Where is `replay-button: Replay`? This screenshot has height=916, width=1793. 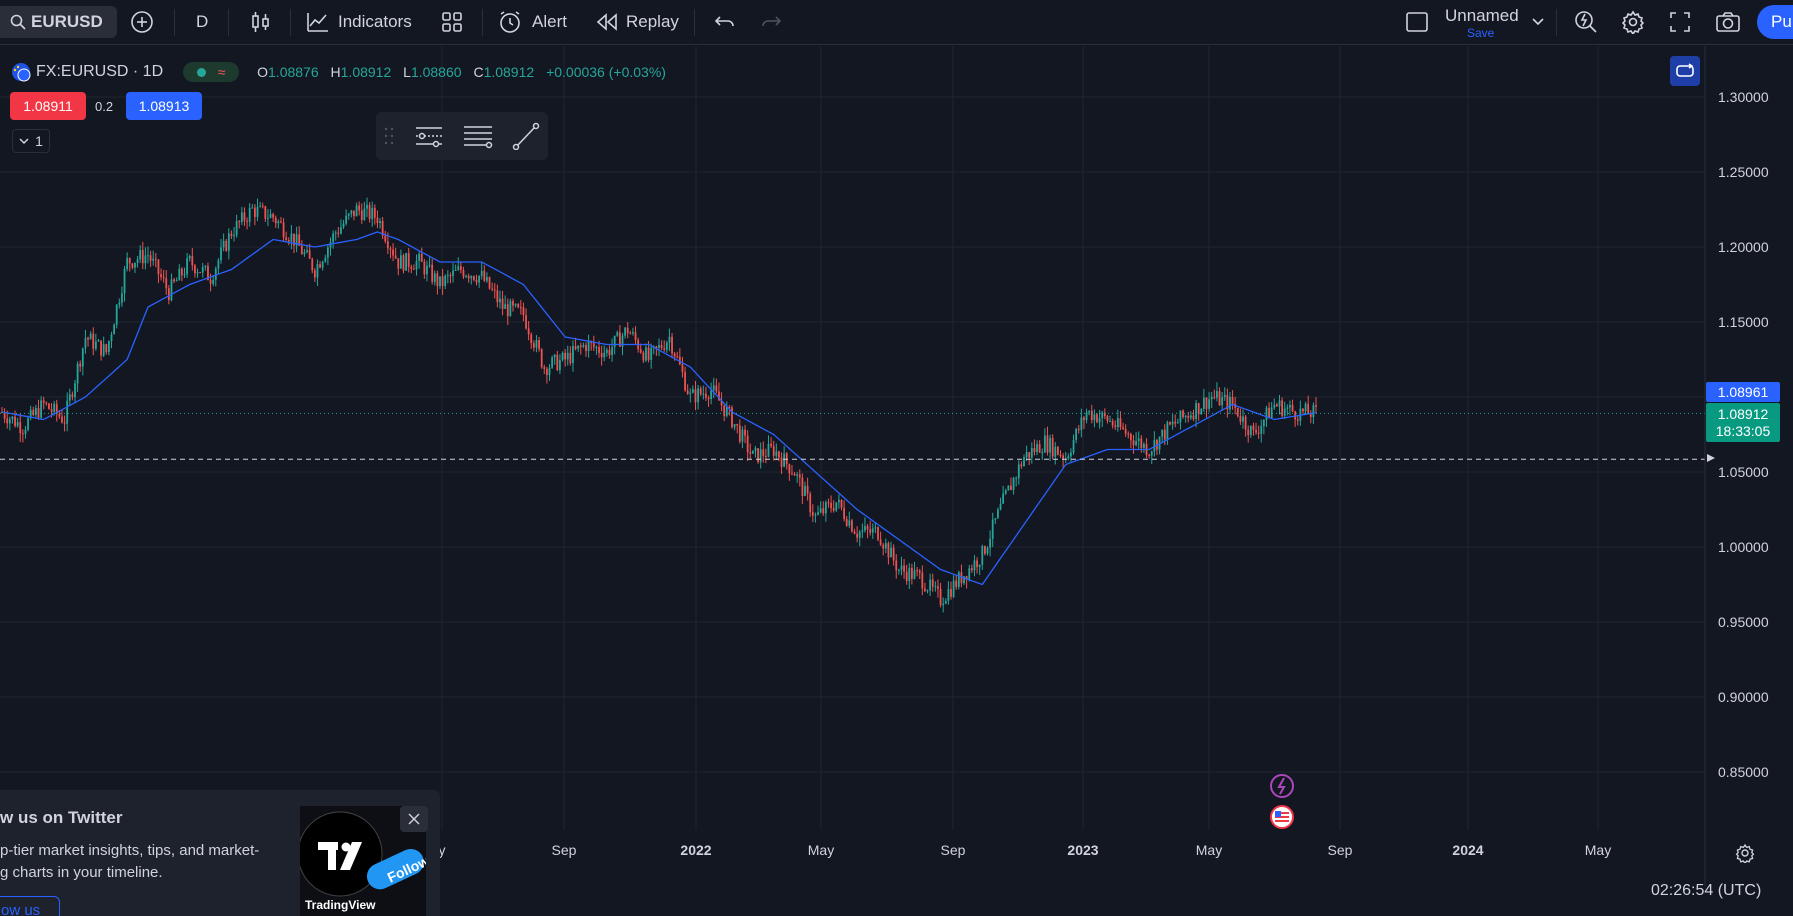
replay-button: Replay is located at coordinates (637, 22).